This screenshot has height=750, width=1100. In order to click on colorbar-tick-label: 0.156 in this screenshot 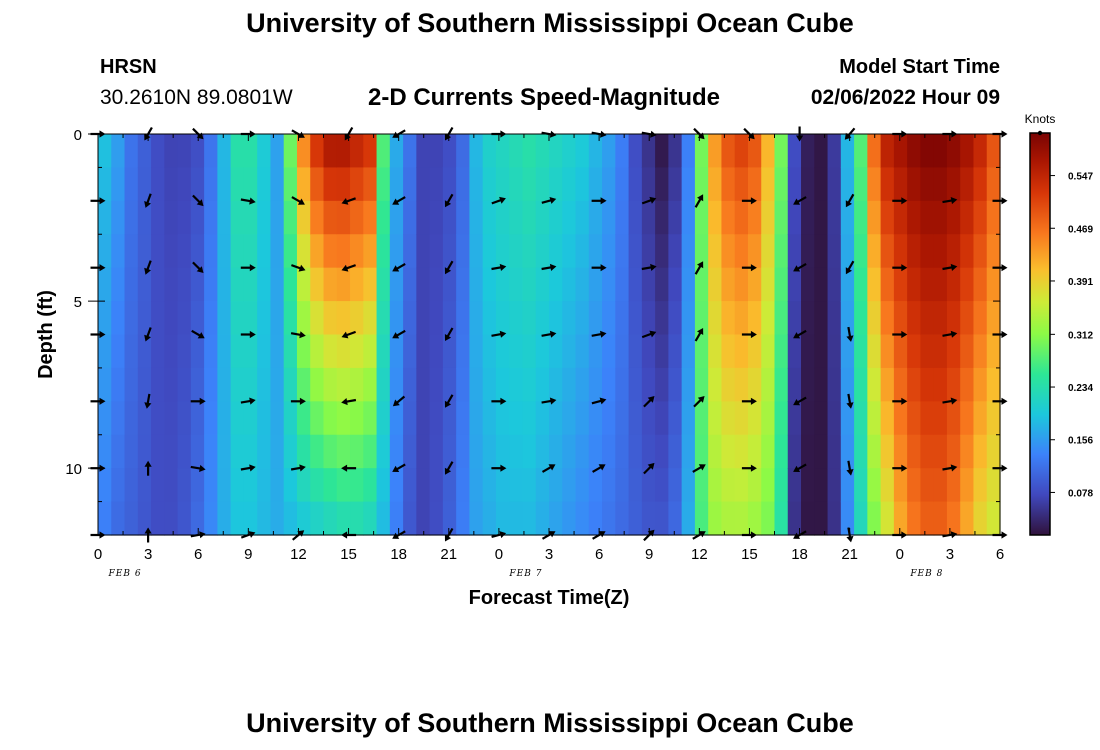, I will do `click(1080, 441)`.